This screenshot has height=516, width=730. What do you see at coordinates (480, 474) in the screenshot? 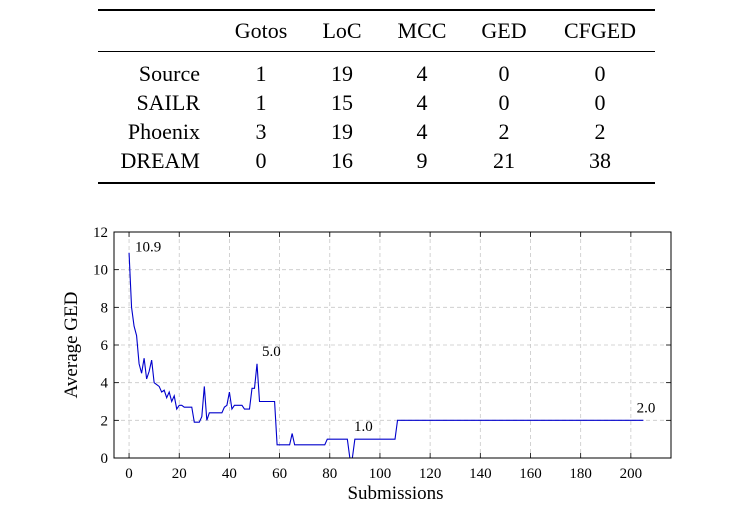
I see `x-tick-label: 140` at bounding box center [480, 474].